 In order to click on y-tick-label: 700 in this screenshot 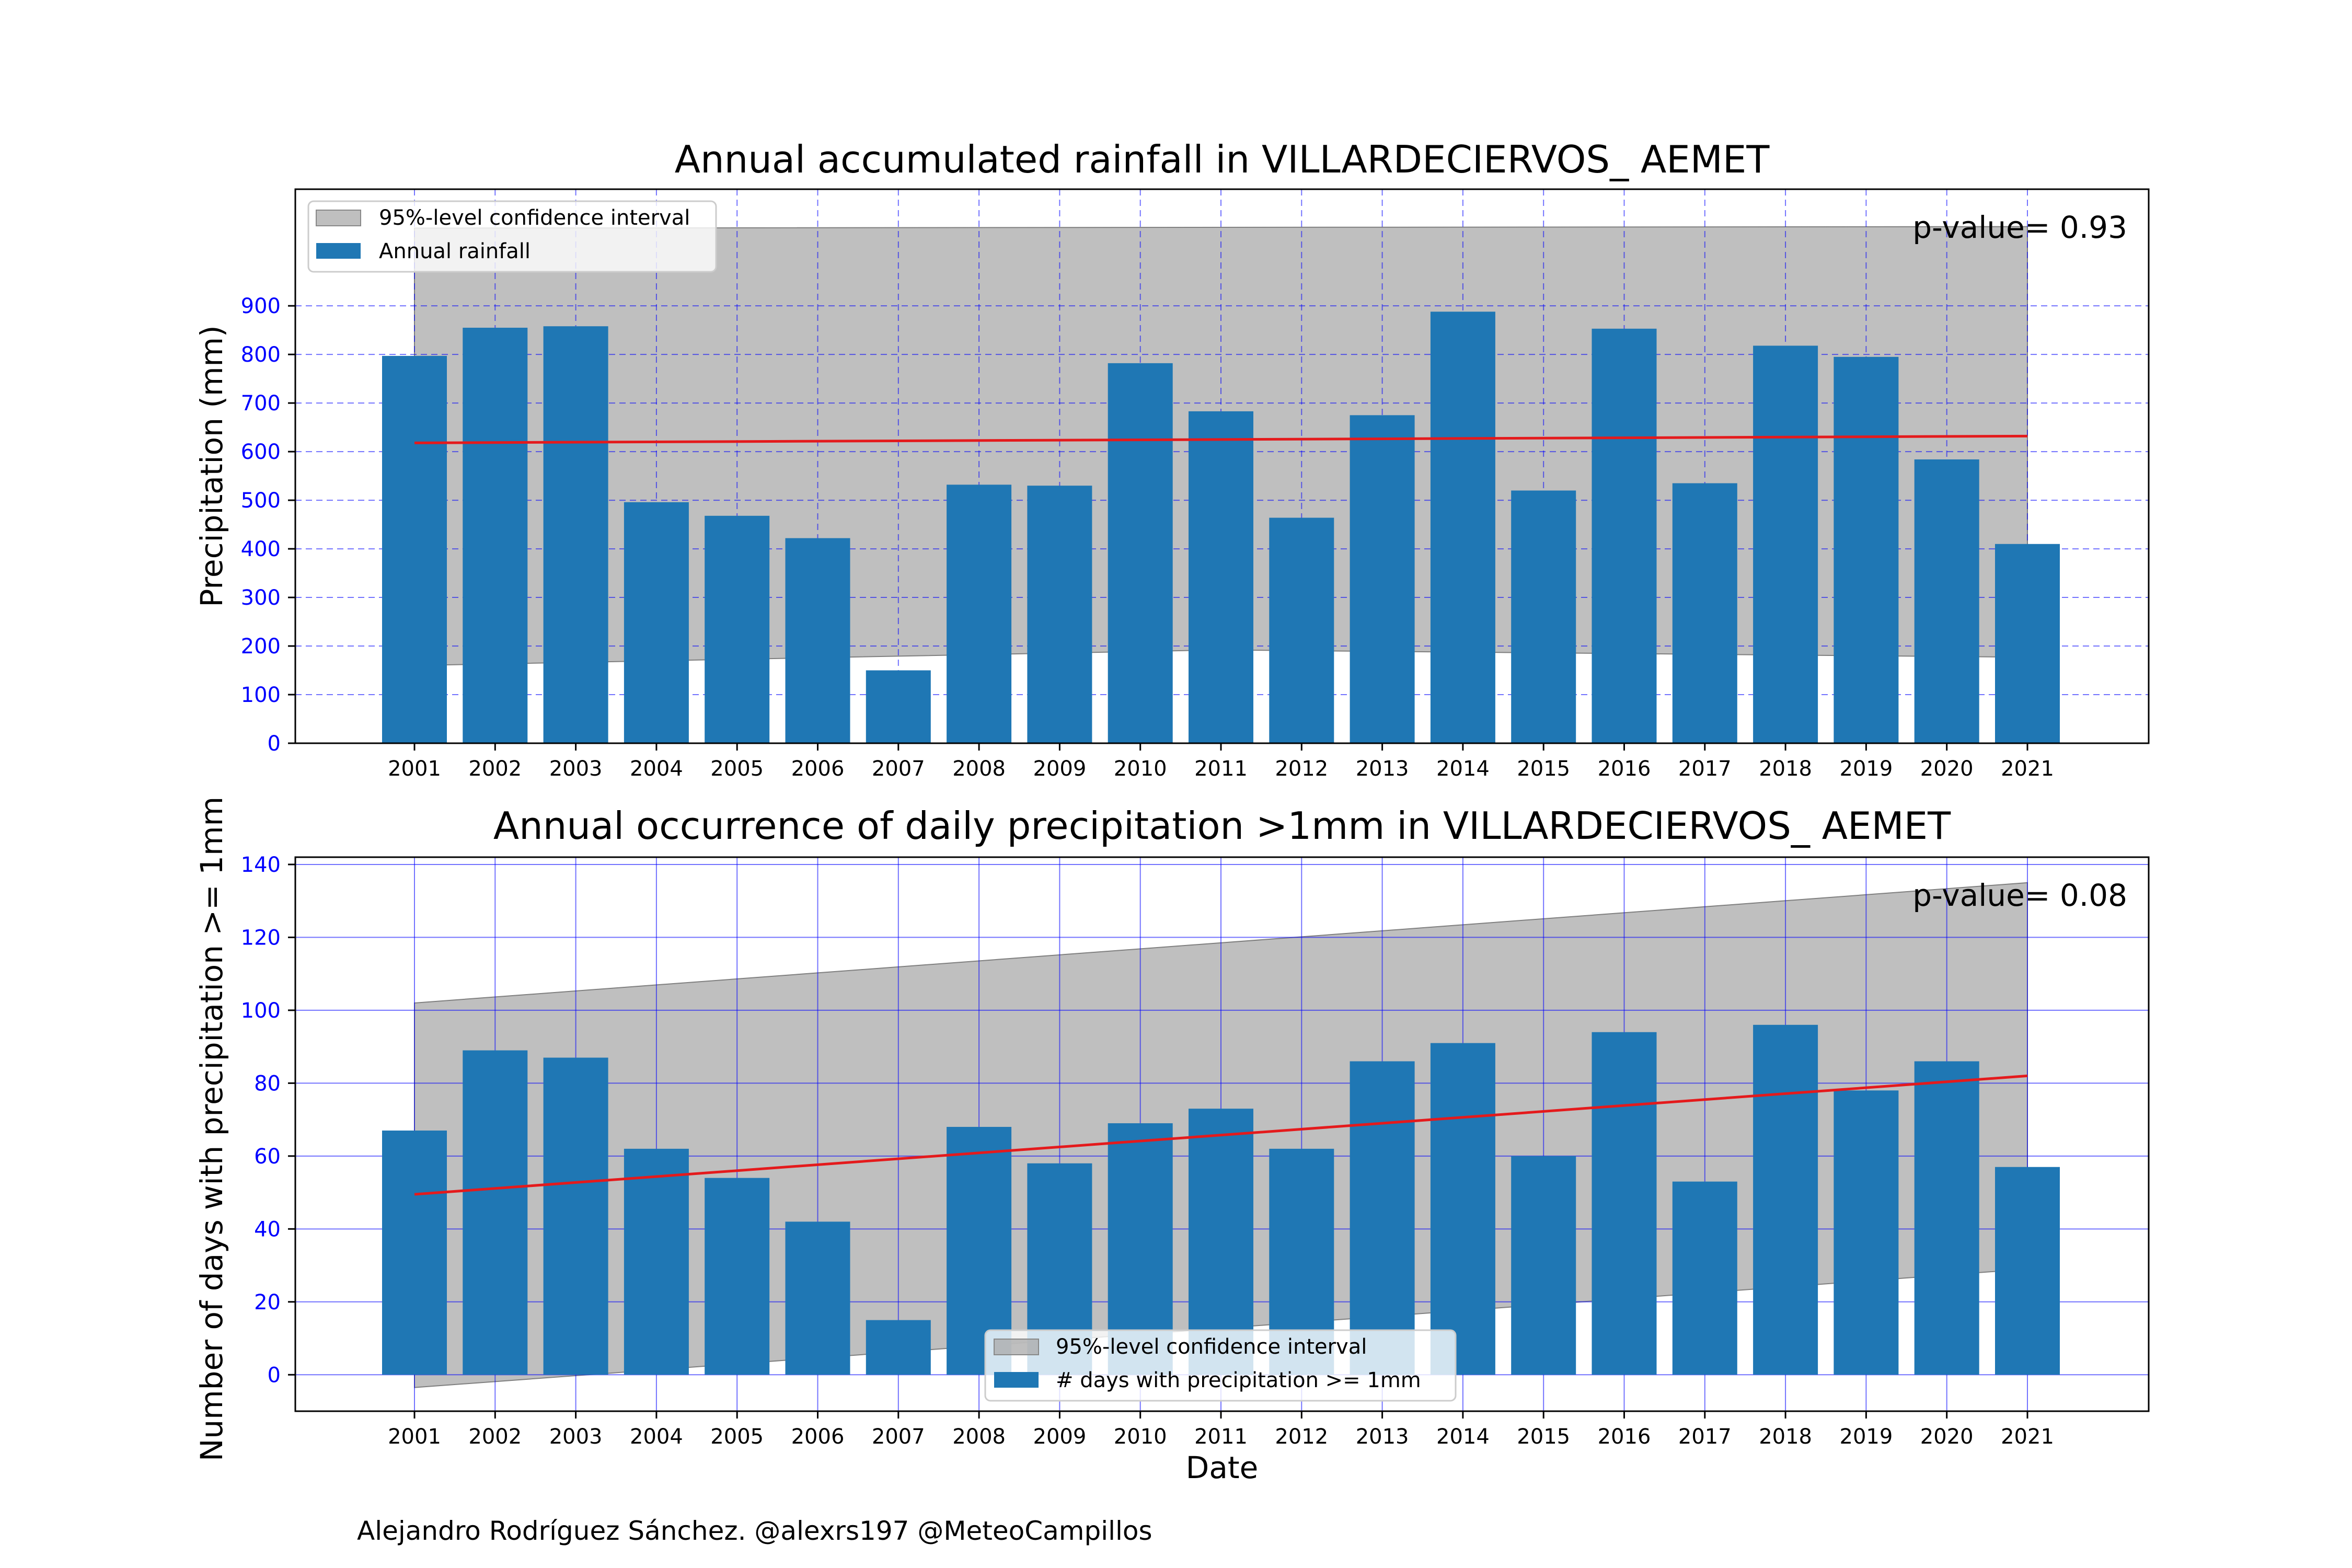, I will do `click(261, 403)`.